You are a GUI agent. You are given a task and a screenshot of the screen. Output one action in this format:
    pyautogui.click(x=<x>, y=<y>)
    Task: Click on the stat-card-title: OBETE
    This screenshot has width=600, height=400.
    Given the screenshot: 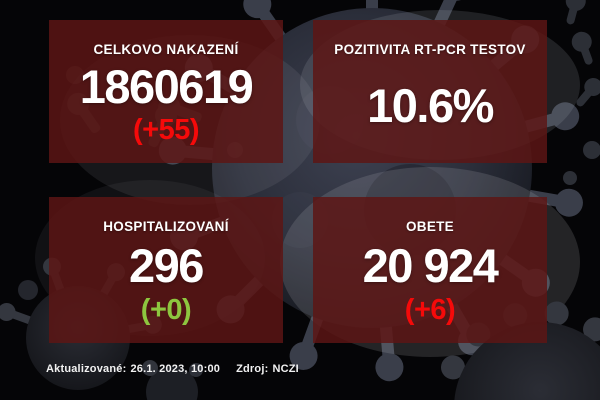 What is the action you would take?
    pyautogui.click(x=429, y=226)
    